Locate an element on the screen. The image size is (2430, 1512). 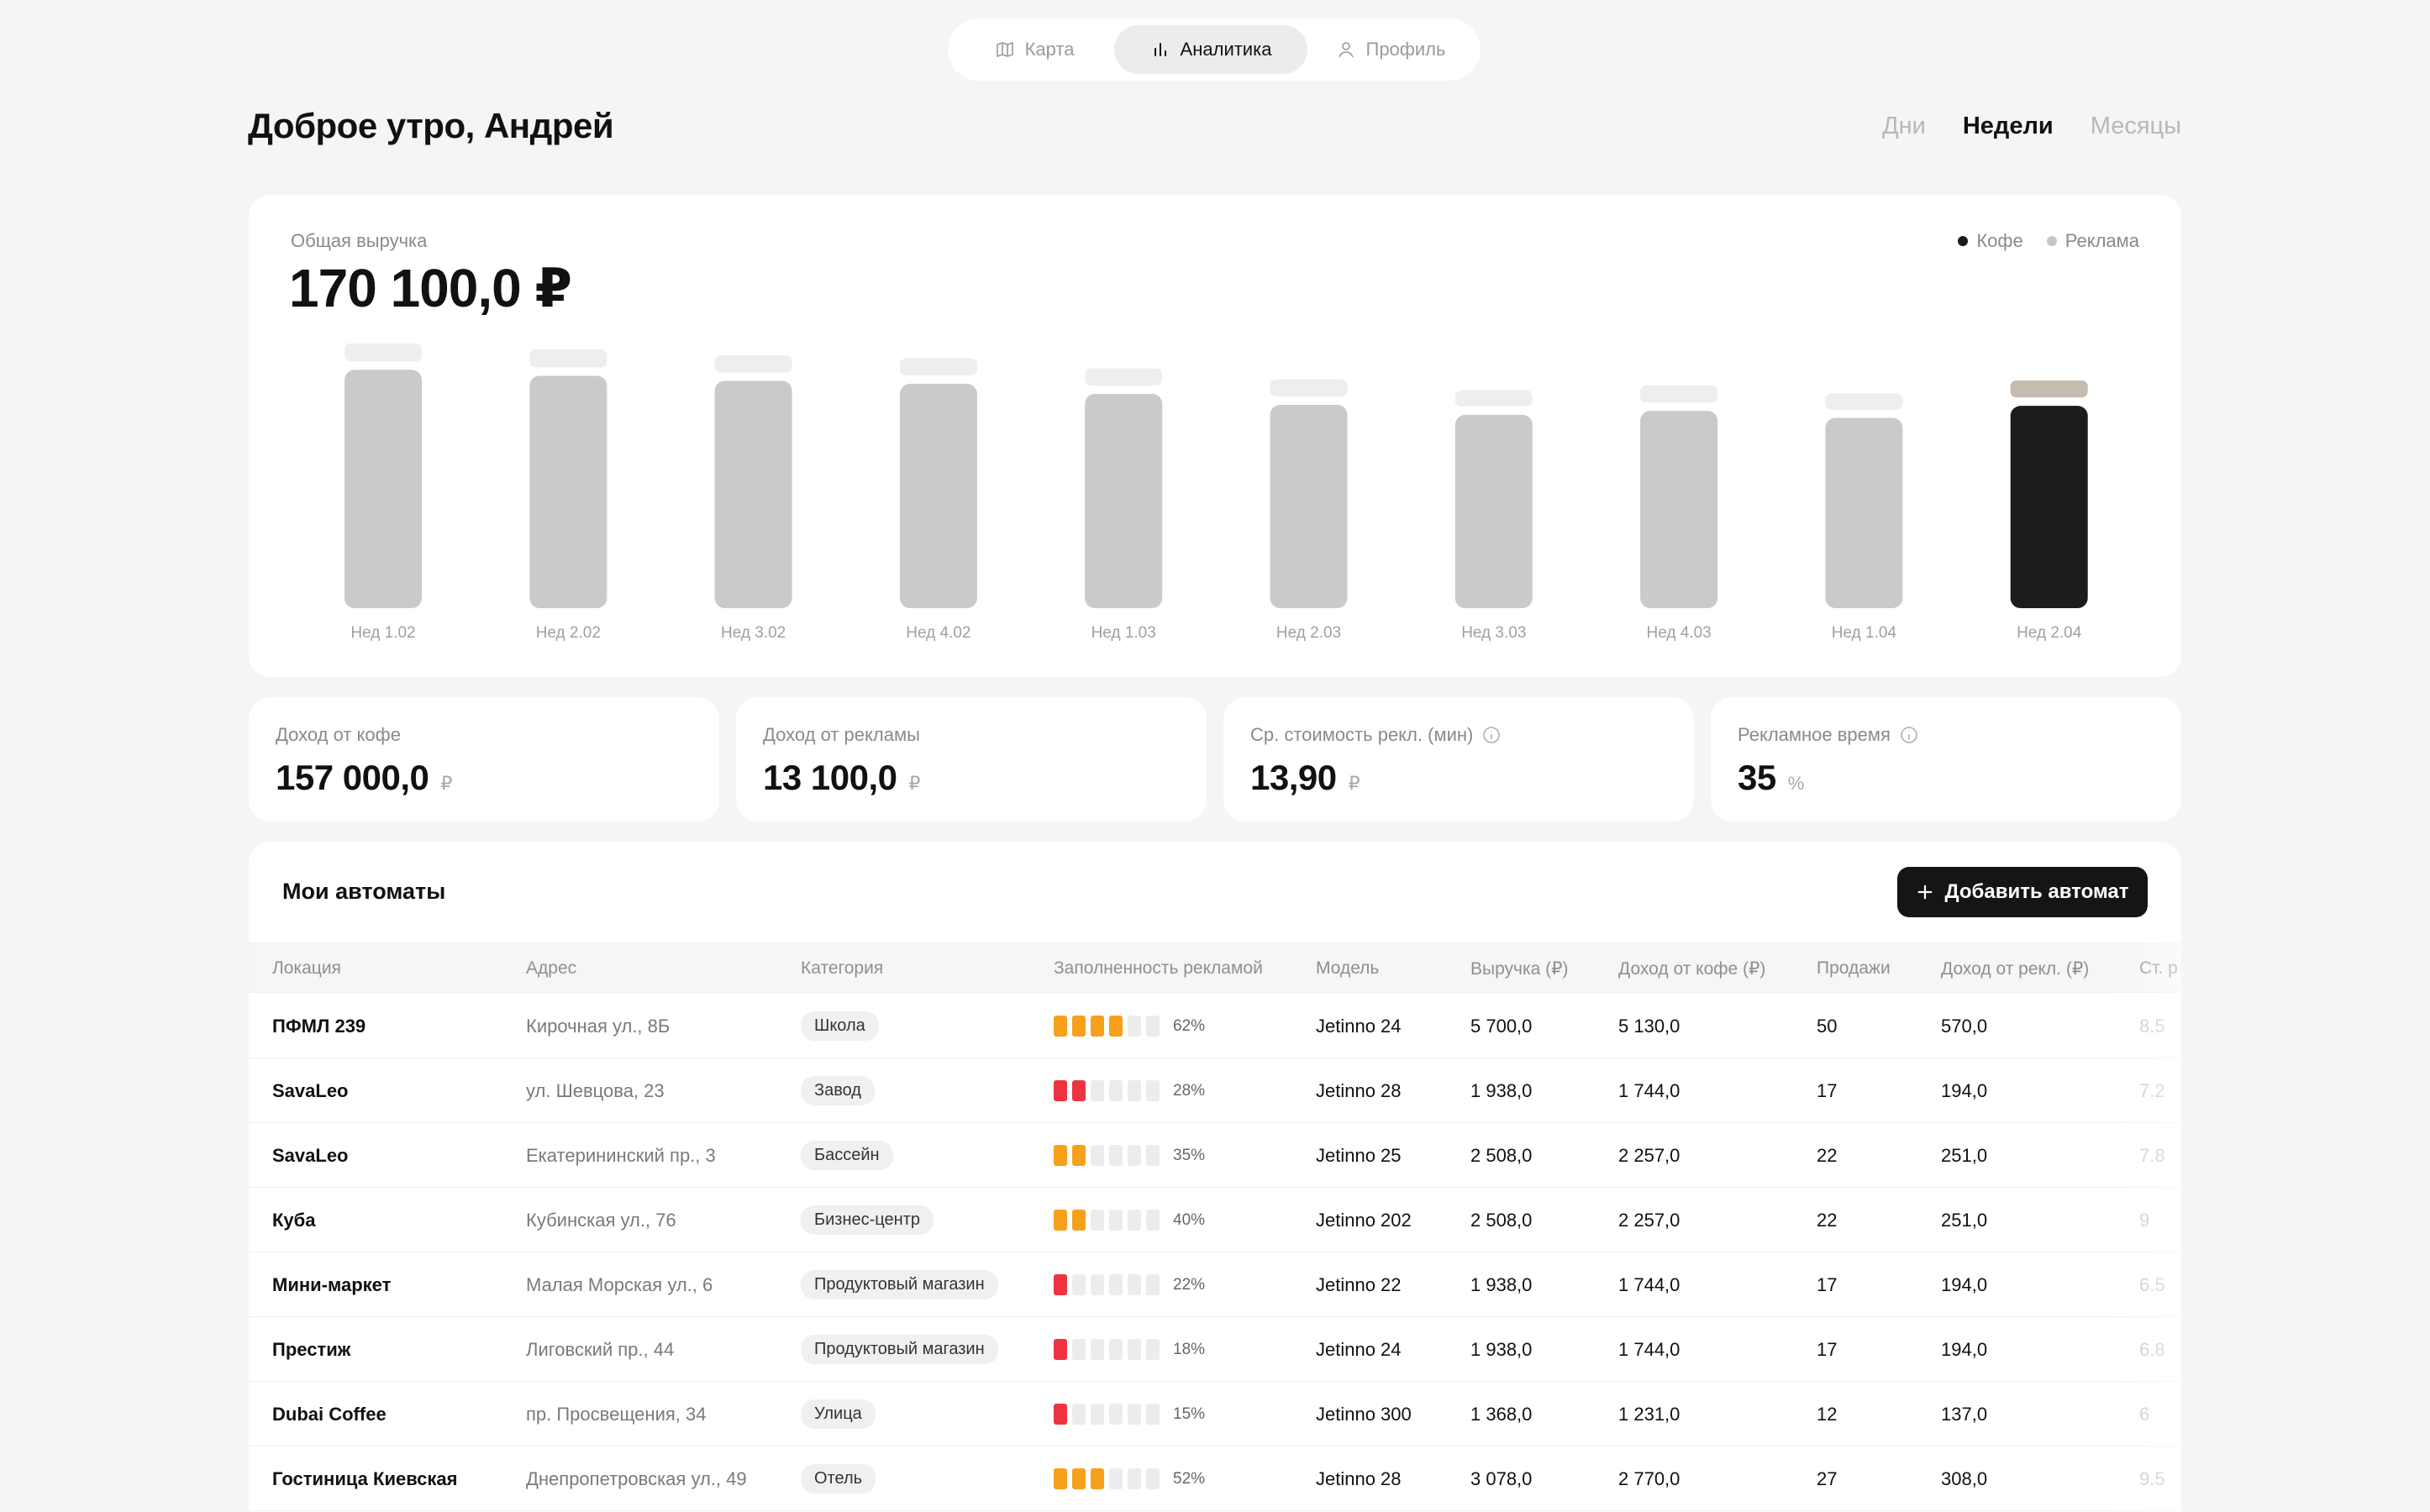
column-header: Категория is located at coordinates (843, 968).